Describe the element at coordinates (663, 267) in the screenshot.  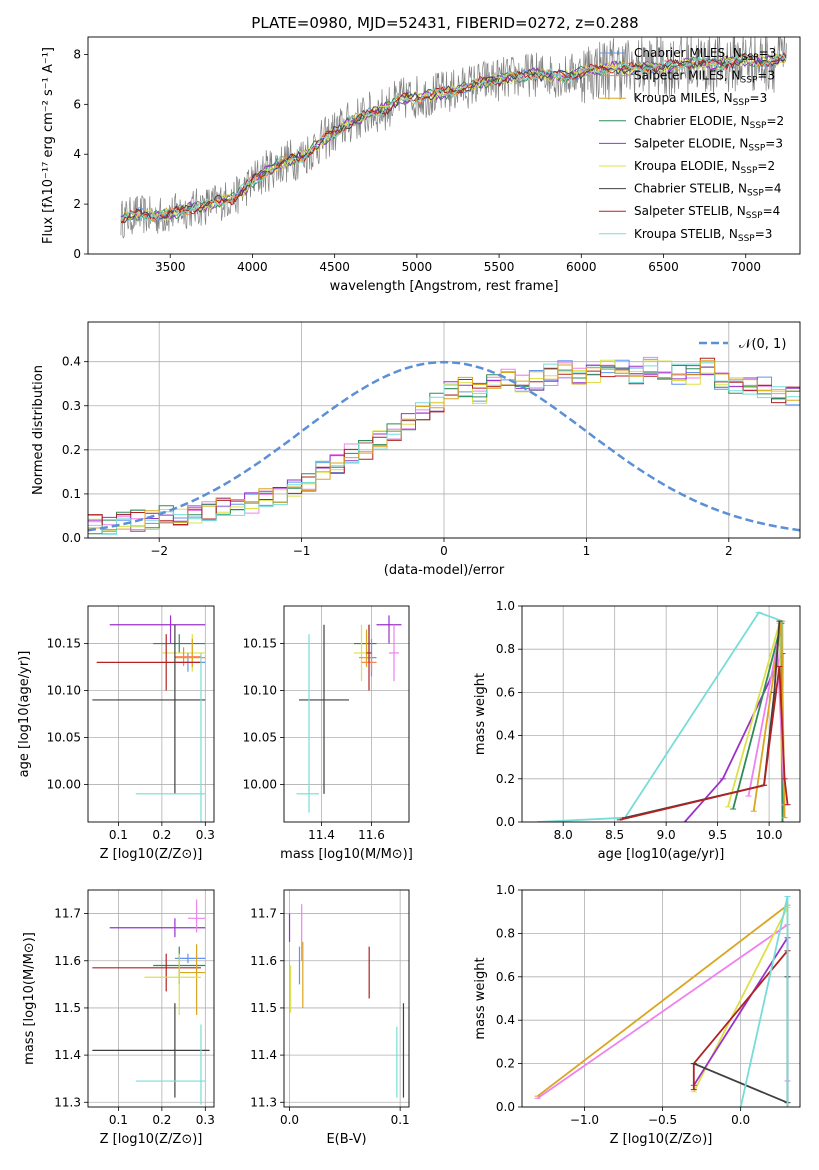
I see `x-tick-label: 6500` at that location.